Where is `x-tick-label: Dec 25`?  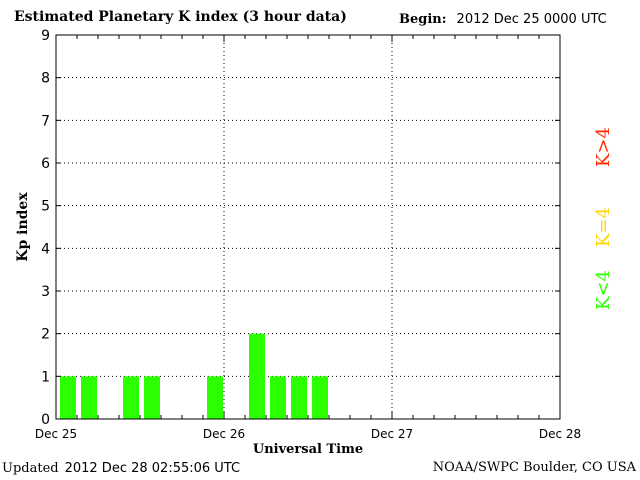 x-tick-label: Dec 25 is located at coordinates (56, 434).